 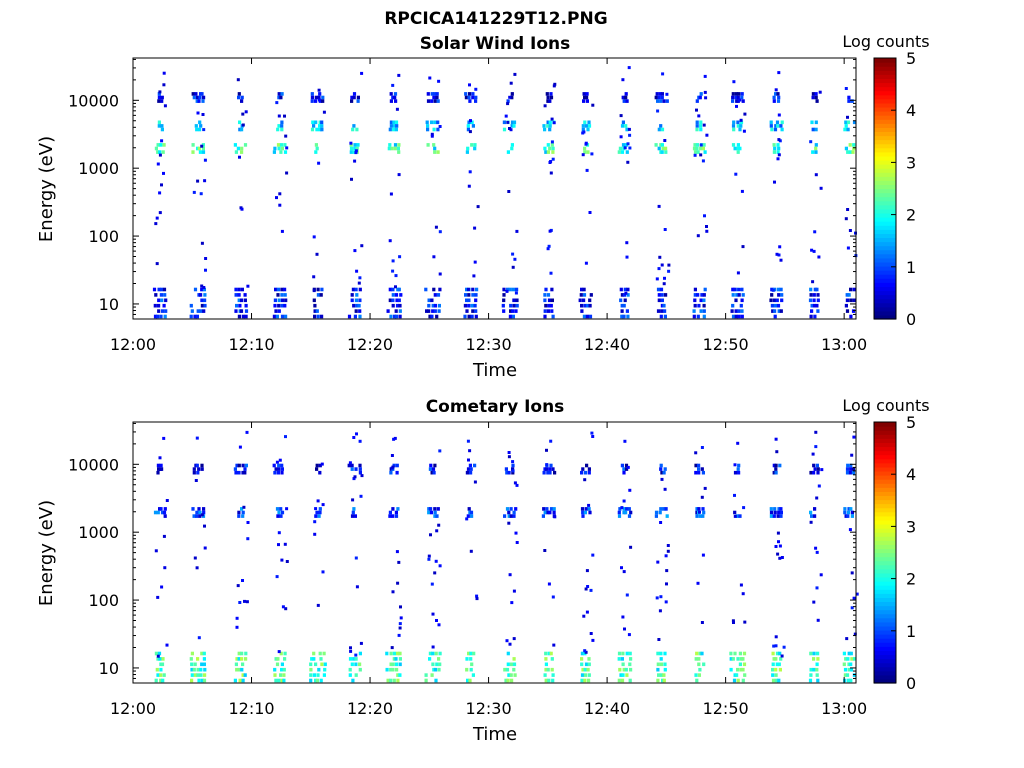 What do you see at coordinates (370, 708) in the screenshot?
I see `x-tick-label: 12:20` at bounding box center [370, 708].